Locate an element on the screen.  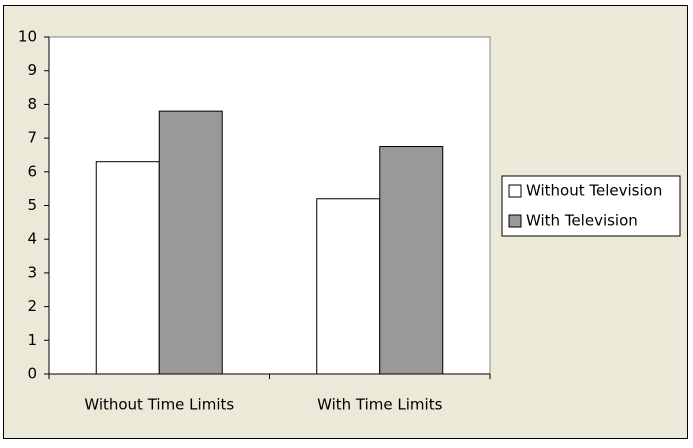
y-tick-label: 9 is located at coordinates (32, 70).